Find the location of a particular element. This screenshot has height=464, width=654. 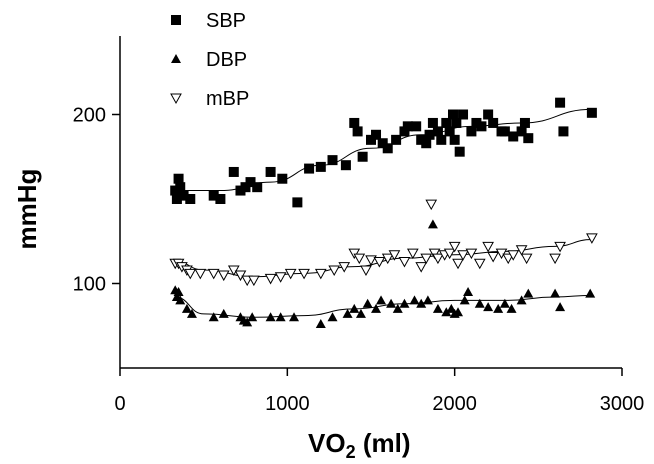

sbp-legend-symbol is located at coordinates (176, 20).